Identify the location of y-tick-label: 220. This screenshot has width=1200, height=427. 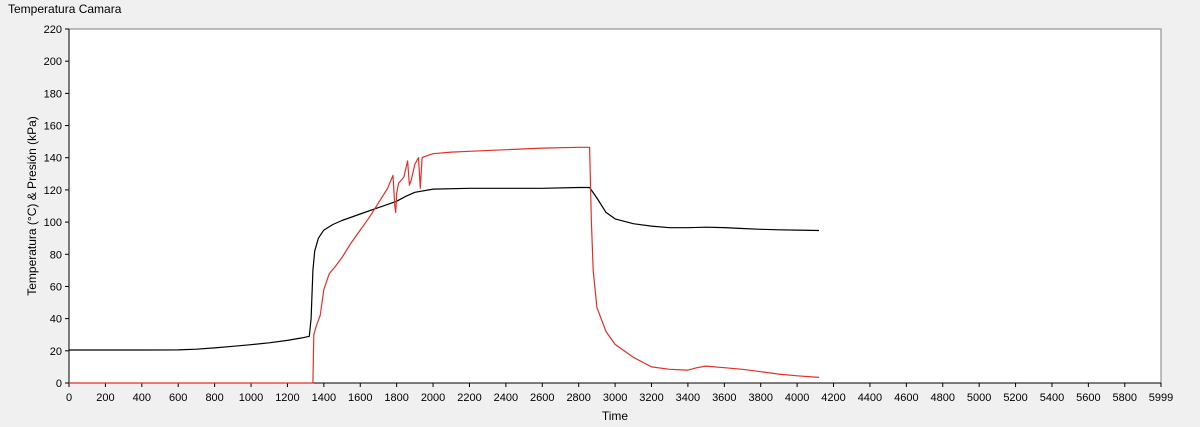
(53, 30).